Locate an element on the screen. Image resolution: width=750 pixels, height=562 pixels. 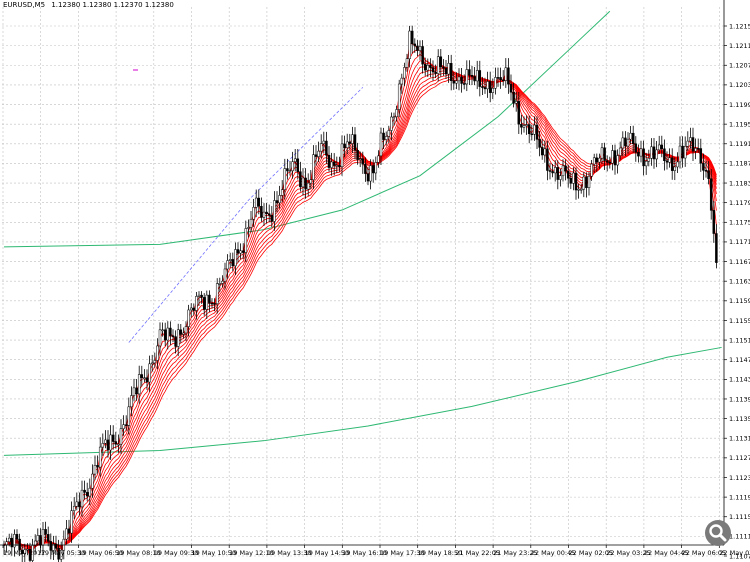
x-tick-label: 19 May 13:30 is located at coordinates (289, 553).